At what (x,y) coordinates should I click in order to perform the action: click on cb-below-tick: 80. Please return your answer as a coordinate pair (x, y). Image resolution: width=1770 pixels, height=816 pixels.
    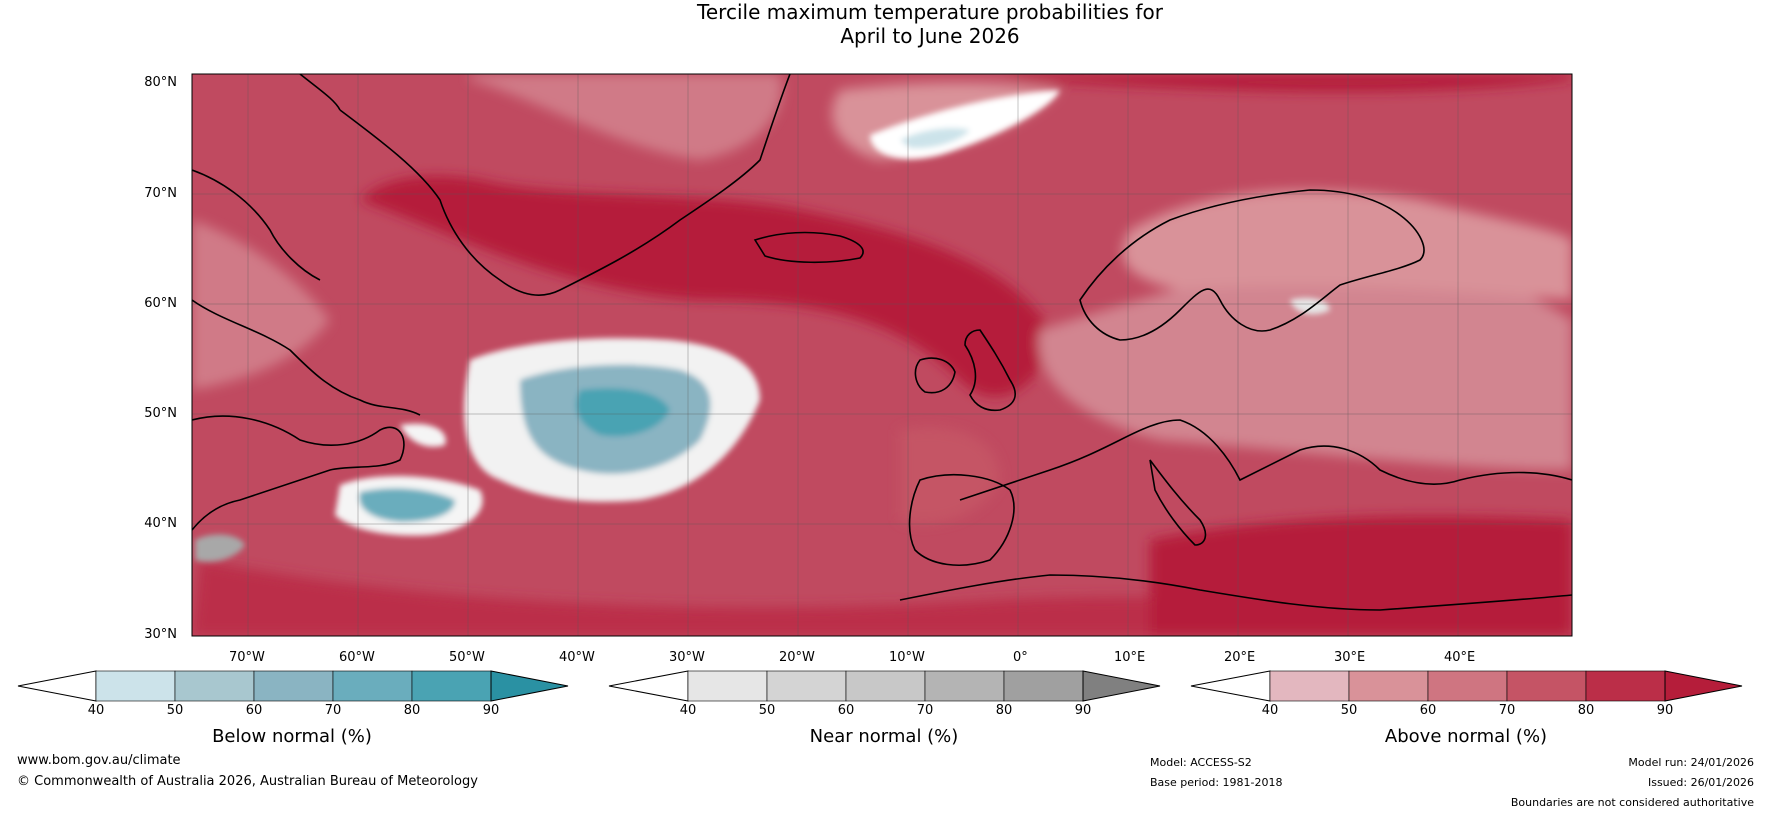
    Looking at the image, I should click on (412, 710).